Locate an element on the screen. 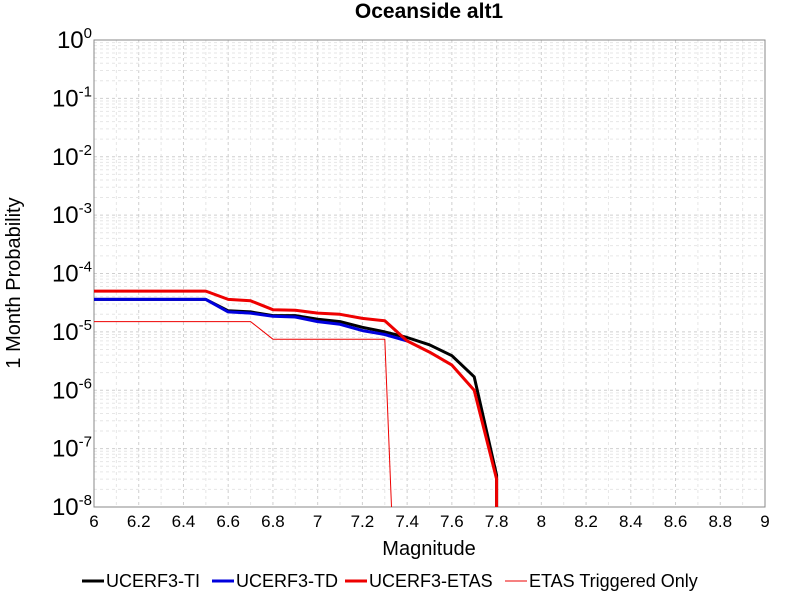 This screenshot has height=600, width=800. y-tick-labels: 10⁰ 10⁻¹ 10⁻² 10⁻³ 10⁻⁴ 10⁻⁵ 10⁻⁶ 10⁻⁷ 10⁻⁸ is located at coordinates (72, 273).